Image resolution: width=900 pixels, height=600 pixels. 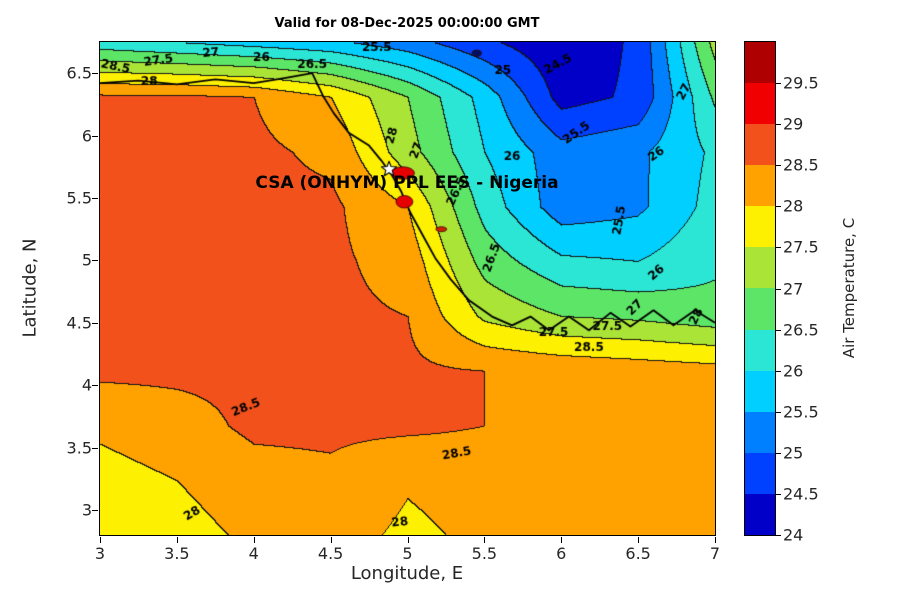 I want to click on x-tick-label: 6.5, so click(x=638, y=553).